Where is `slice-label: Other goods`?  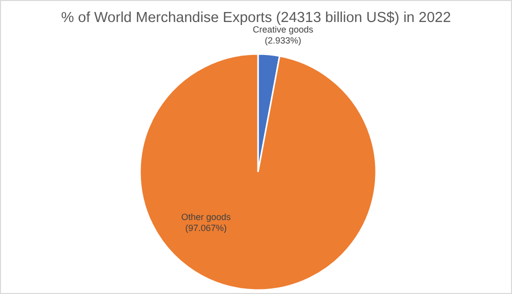
slice-label: Other goods is located at coordinates (206, 217).